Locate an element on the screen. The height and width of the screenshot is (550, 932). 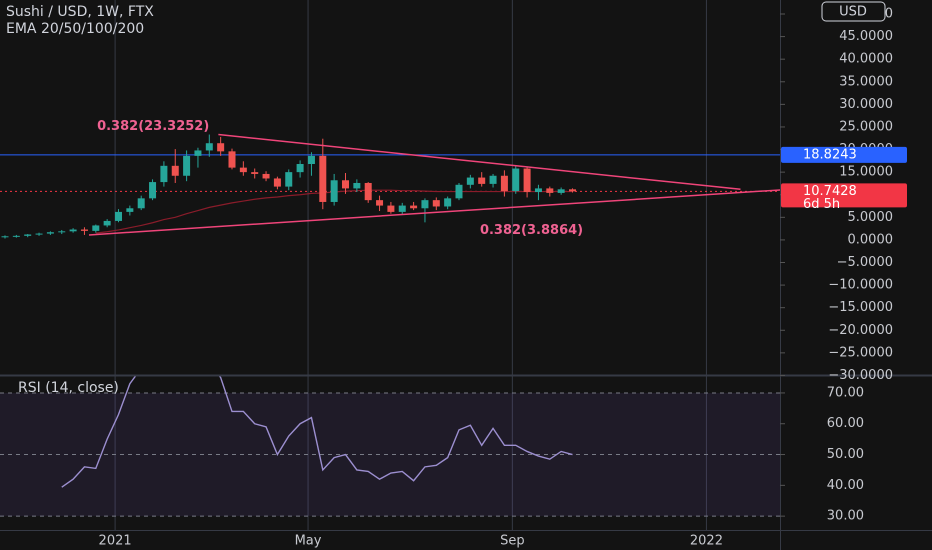
x-tick-label: Sep is located at coordinates (512, 541).